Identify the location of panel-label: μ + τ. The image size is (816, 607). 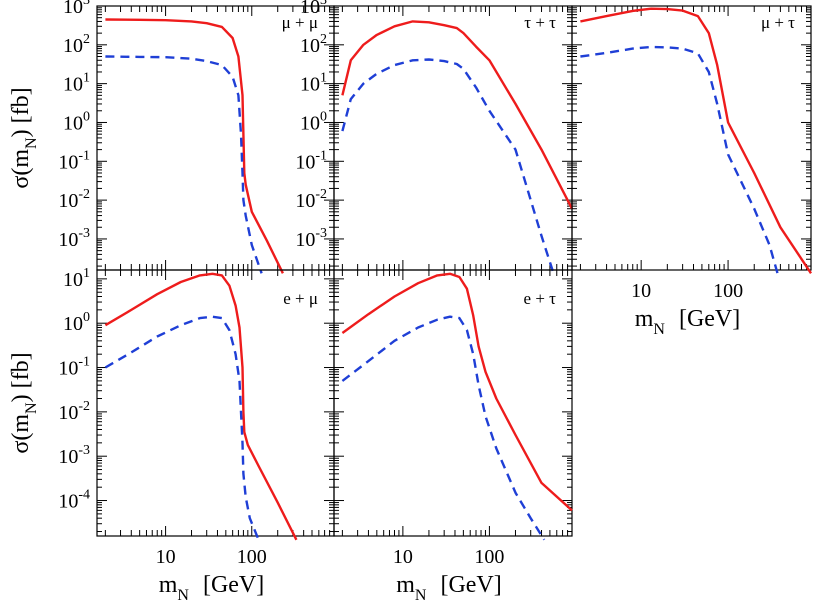
(778, 22).